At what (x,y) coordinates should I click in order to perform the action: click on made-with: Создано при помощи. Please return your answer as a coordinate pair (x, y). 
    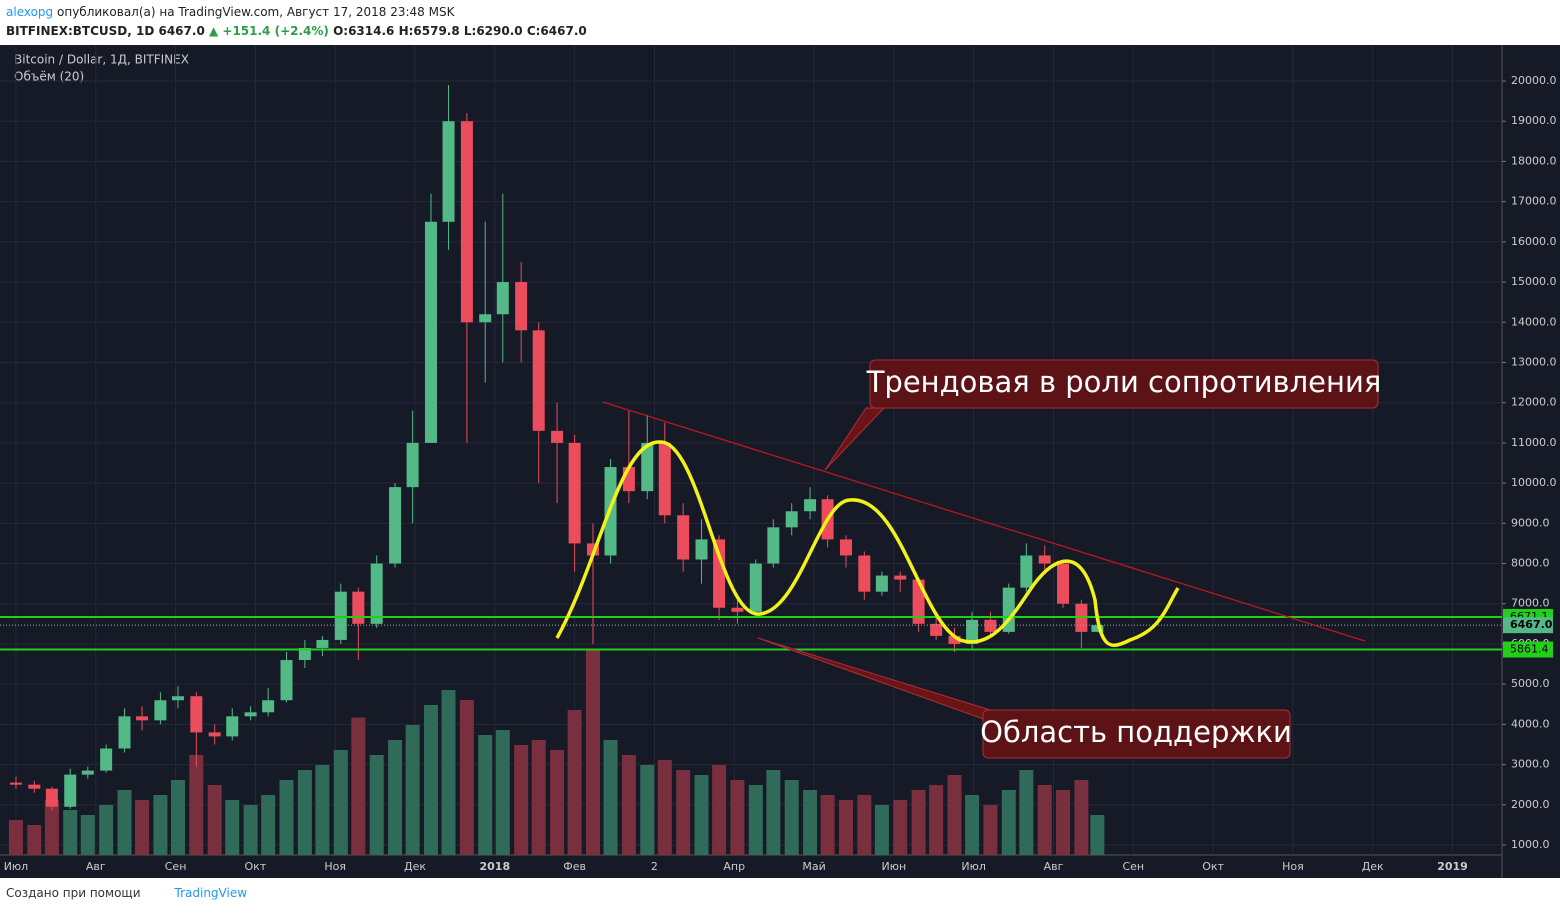
    Looking at the image, I should click on (73, 893).